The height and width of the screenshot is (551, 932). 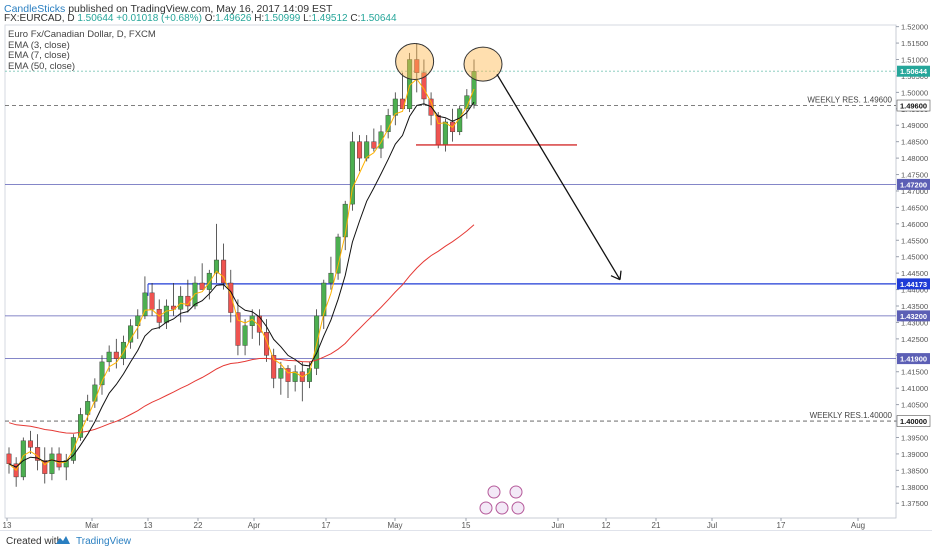 What do you see at coordinates (914, 224) in the screenshot?
I see `y-tick-label: 1.46000` at bounding box center [914, 224].